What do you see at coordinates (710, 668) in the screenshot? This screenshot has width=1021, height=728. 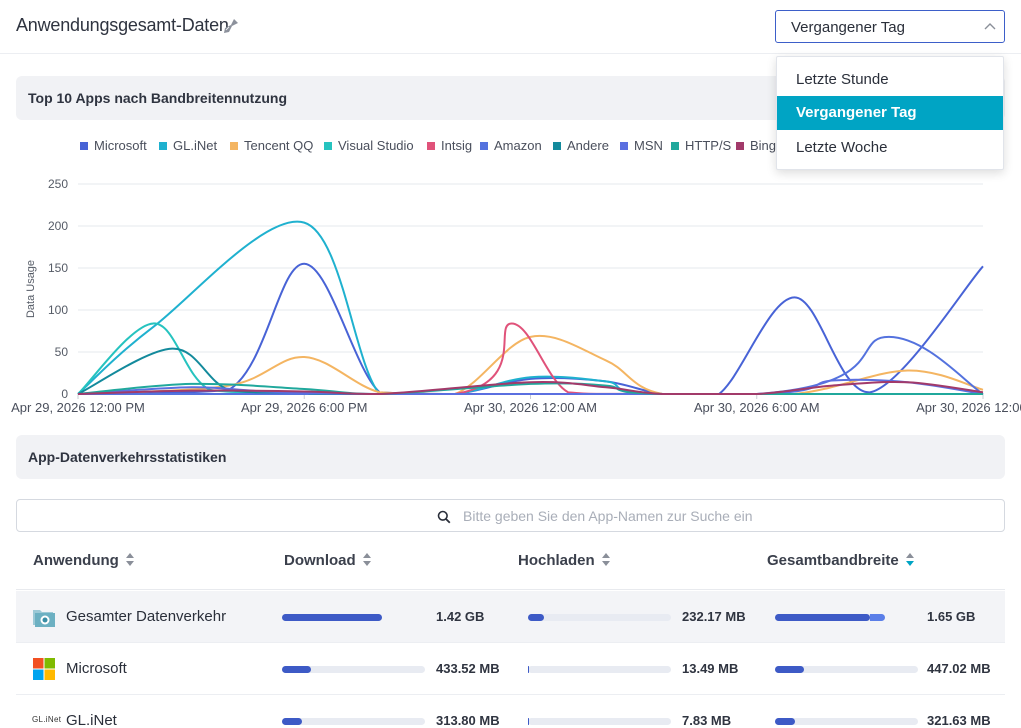 I see `upload-value: 13.49 MB` at bounding box center [710, 668].